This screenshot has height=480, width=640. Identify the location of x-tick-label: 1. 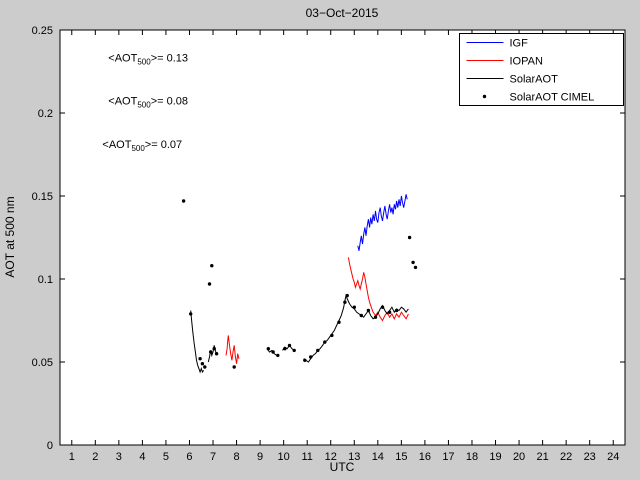
(72, 457).